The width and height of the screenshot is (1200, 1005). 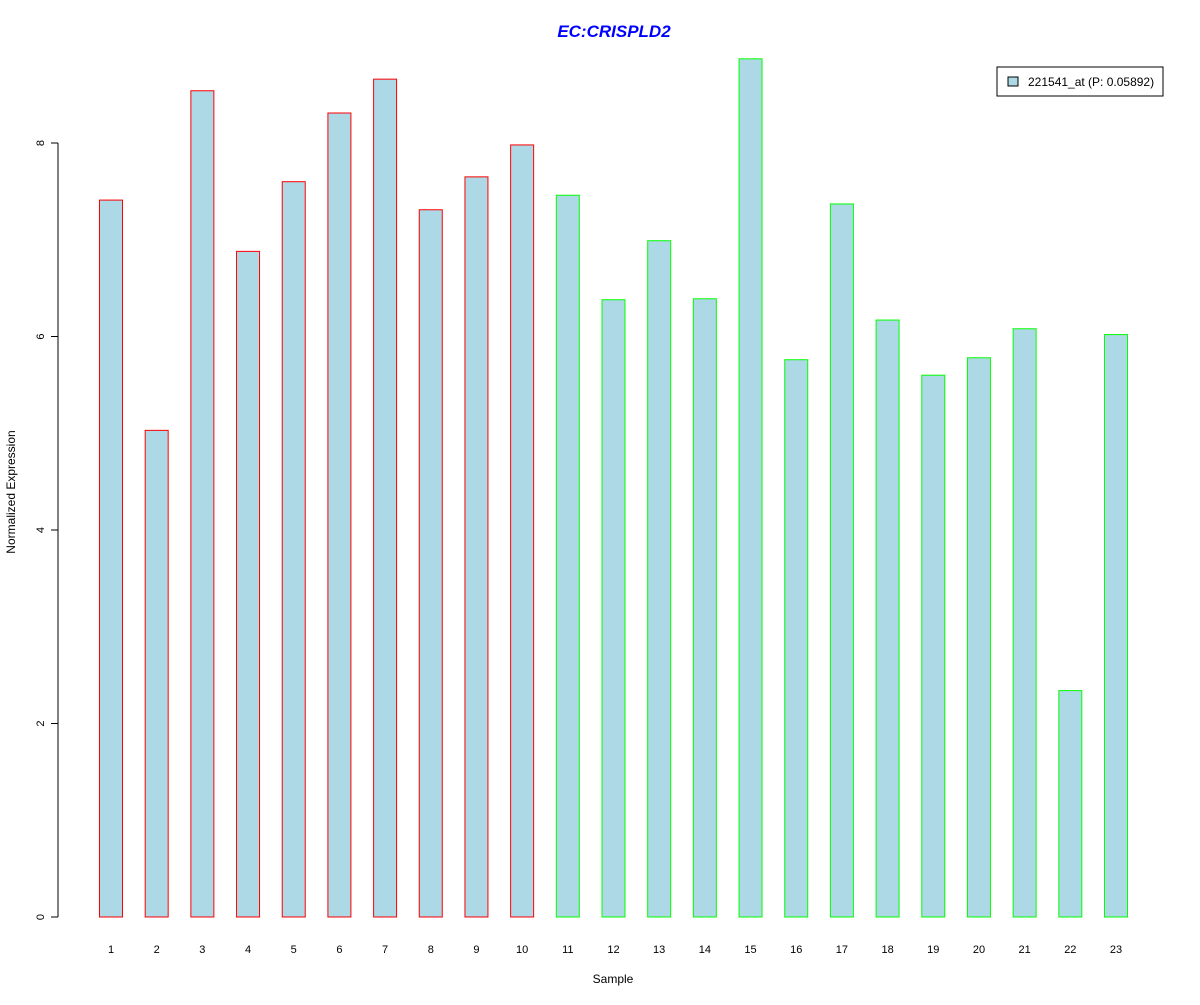 What do you see at coordinates (41, 143) in the screenshot?
I see `y-tick-label: 8` at bounding box center [41, 143].